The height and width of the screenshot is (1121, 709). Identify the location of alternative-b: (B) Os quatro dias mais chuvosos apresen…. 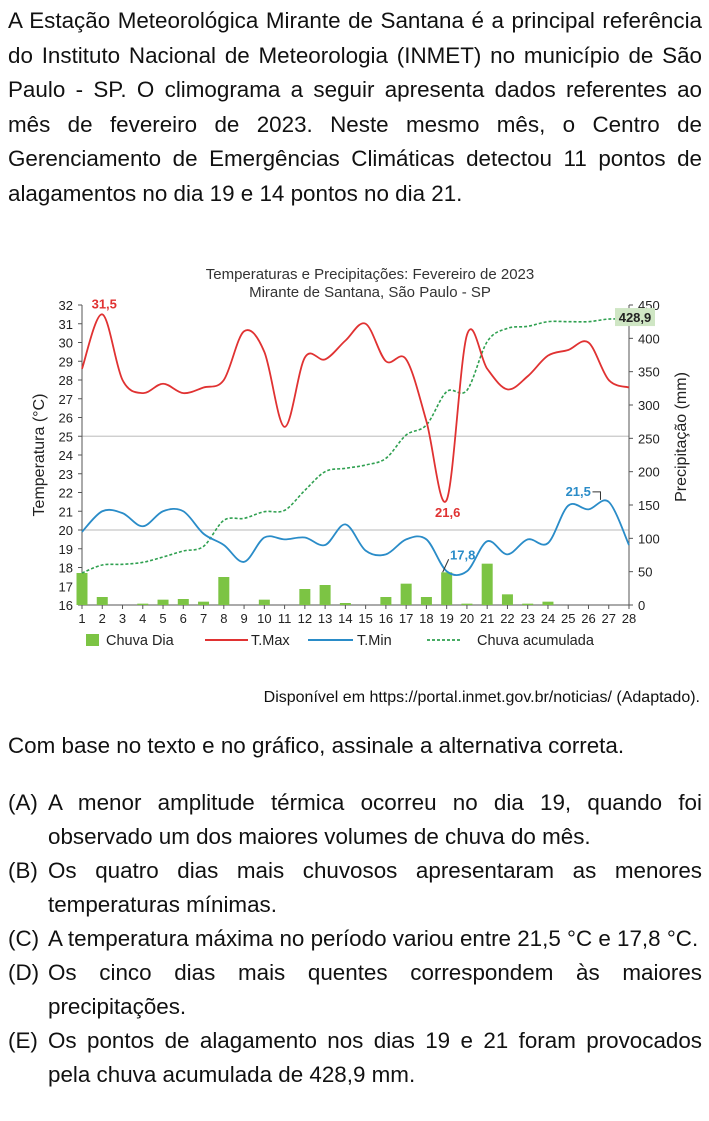
(355, 888).